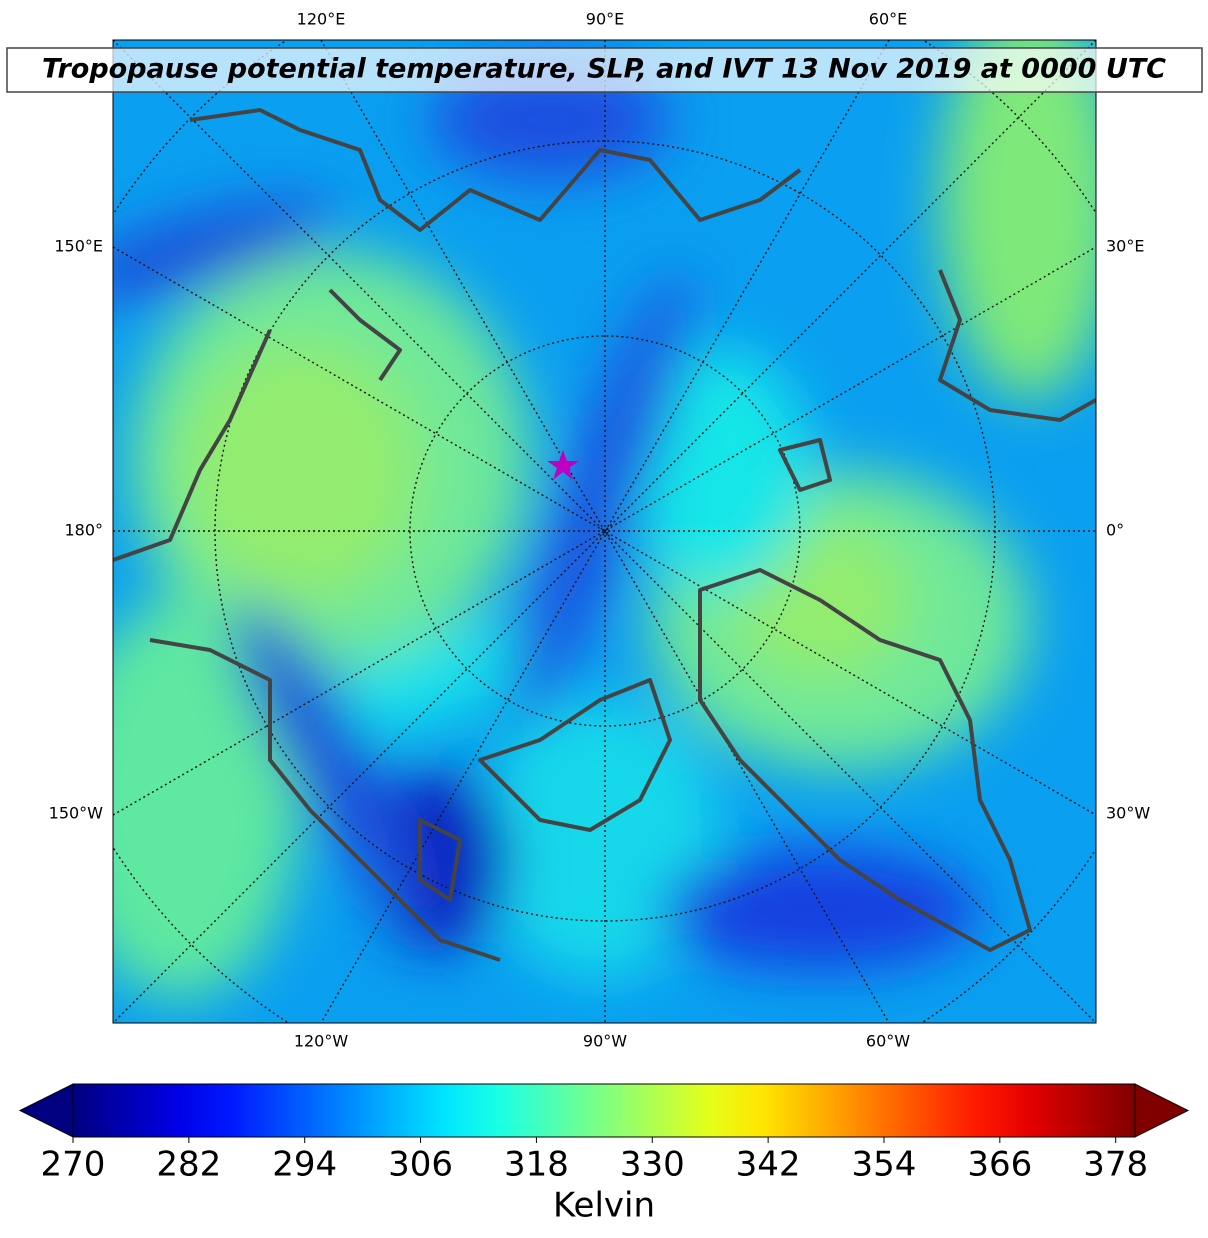 This screenshot has width=1208, height=1238. What do you see at coordinates (563, 465) in the screenshot?
I see `star-marker` at bounding box center [563, 465].